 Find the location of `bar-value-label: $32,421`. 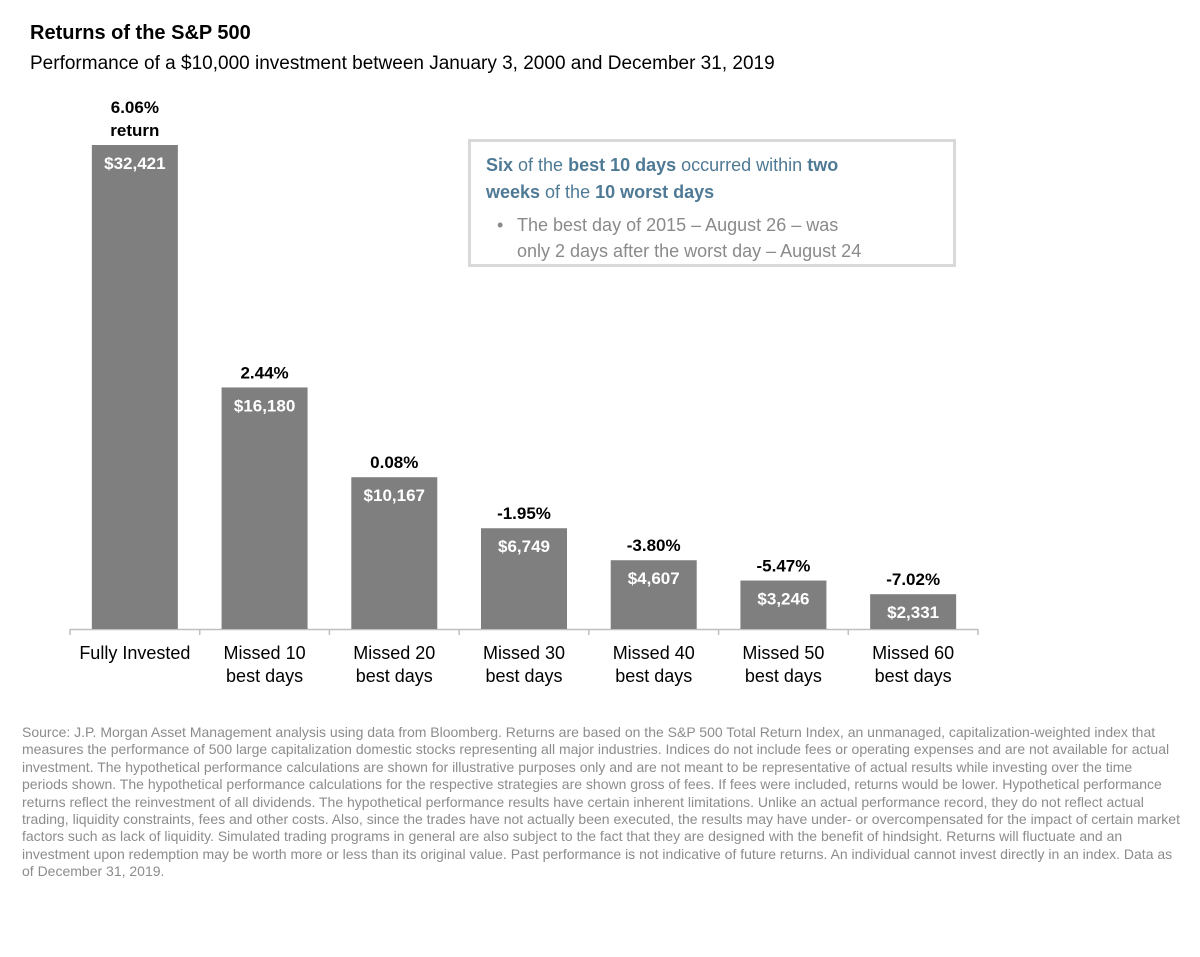

bar-value-label: $32,421 is located at coordinates (134, 163).